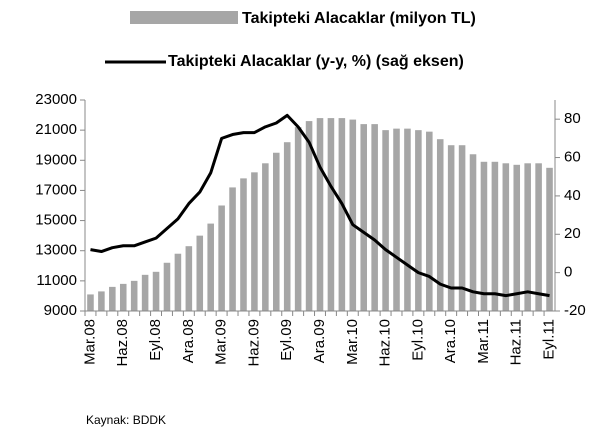 Image resolution: width=606 pixels, height=432 pixels. I want to click on y-tick-label: 11000, so click(56, 280).